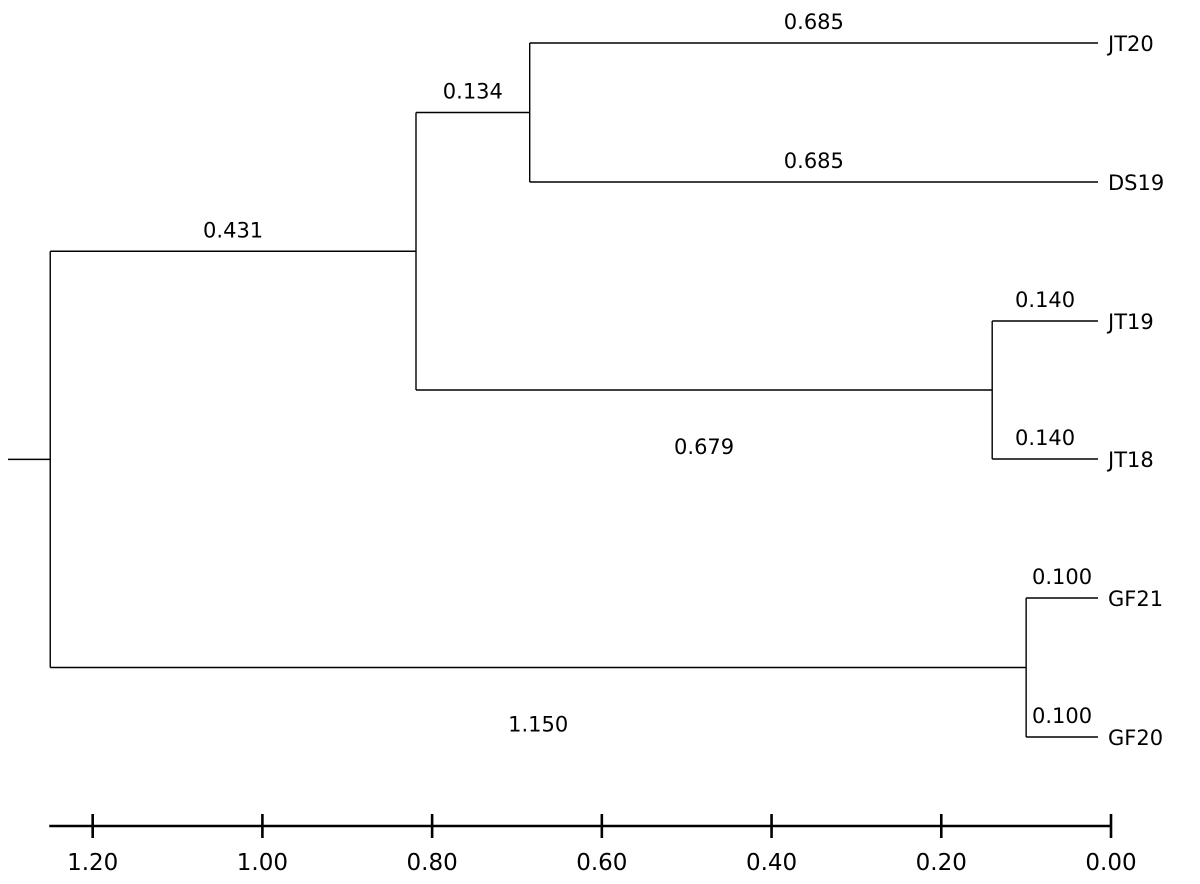 This screenshot has height=884, width=1200. I want to click on branch-length-n_gf: 1.150, so click(538, 725).